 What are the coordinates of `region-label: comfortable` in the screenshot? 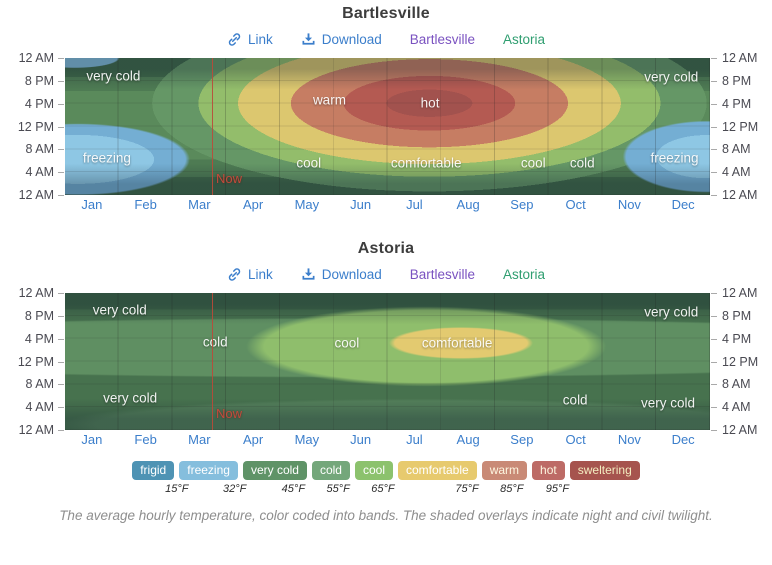 It's located at (457, 343).